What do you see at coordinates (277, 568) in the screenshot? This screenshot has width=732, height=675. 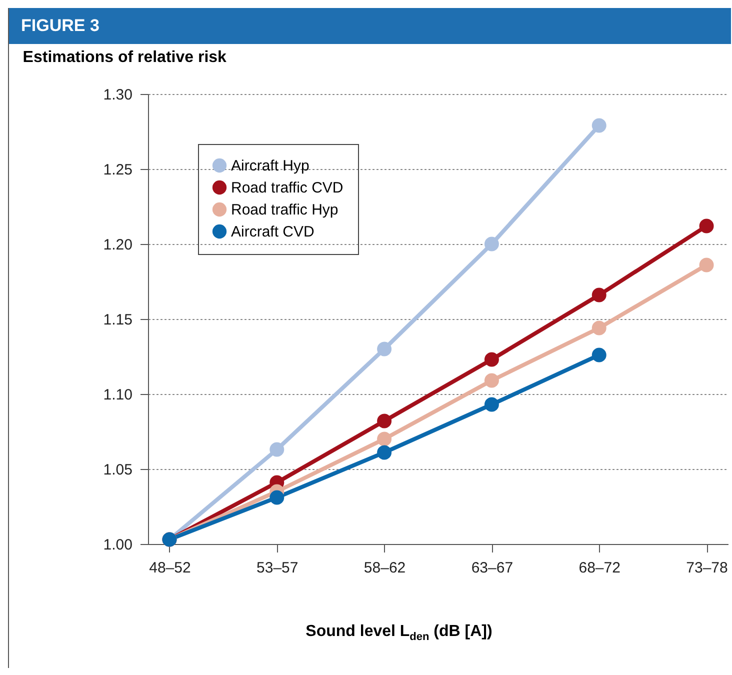 I see `x-tick-label: 53–57` at bounding box center [277, 568].